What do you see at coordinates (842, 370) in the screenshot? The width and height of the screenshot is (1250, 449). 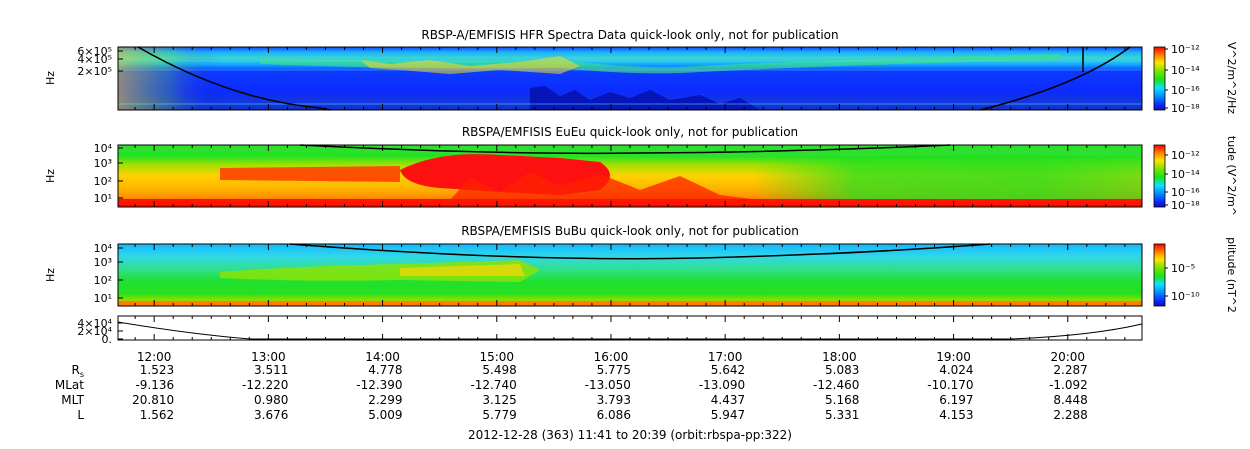 I see `ephemeris-value: 5.083` at bounding box center [842, 370].